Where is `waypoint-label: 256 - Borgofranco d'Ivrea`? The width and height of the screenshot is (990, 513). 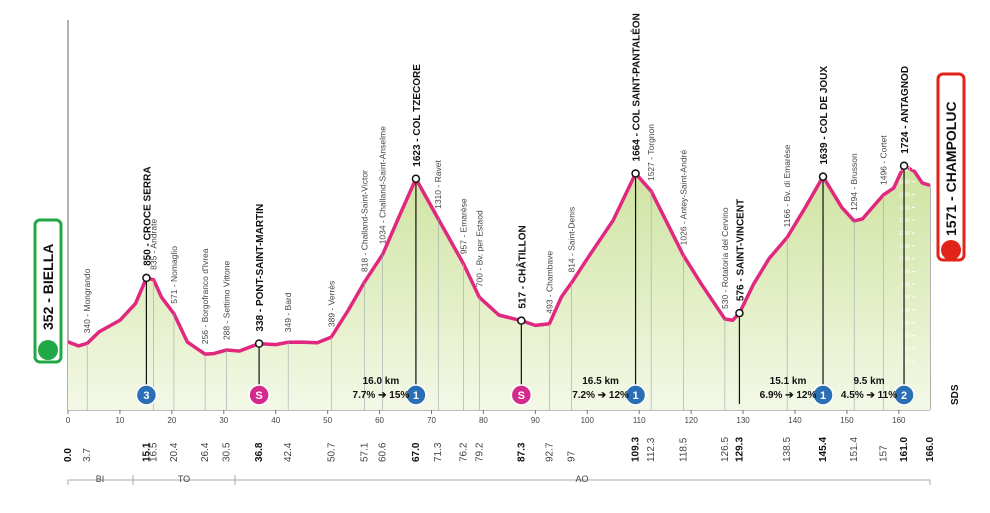 waypoint-label: 256 - Borgofranco d'Ivrea is located at coordinates (205, 296).